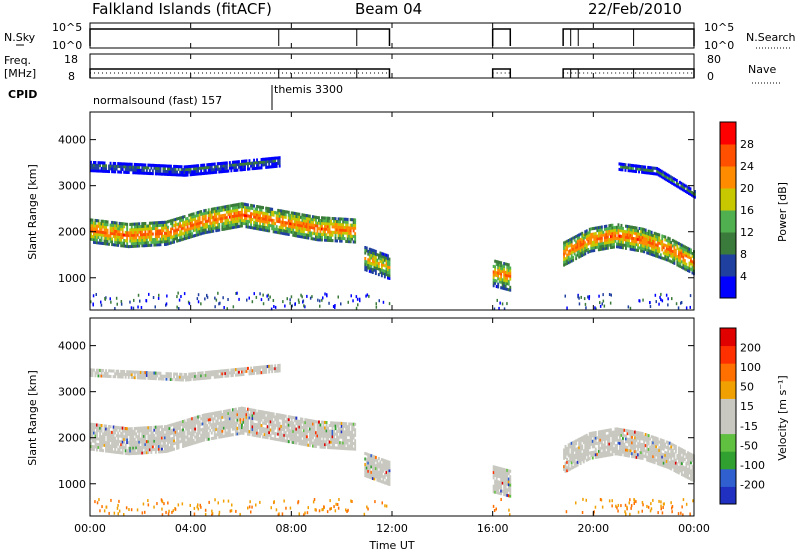 This screenshot has height=558, width=800. I want to click on station-title: Falkland Islands (fitACF), so click(182, 9).